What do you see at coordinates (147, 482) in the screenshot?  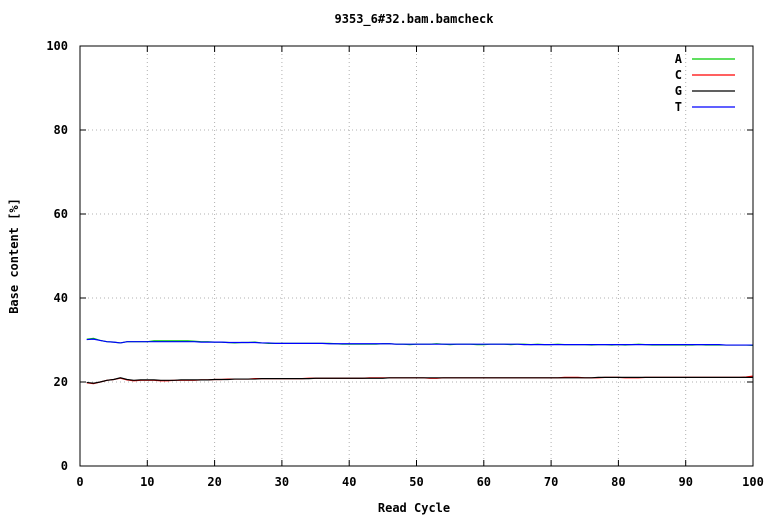 I see `x-tick-label: 10` at bounding box center [147, 482].